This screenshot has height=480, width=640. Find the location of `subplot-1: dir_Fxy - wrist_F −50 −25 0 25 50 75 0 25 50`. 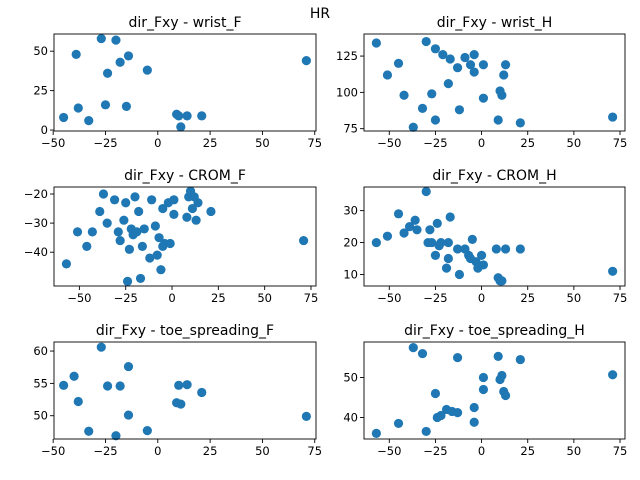

subplot-1: dir_Fxy - wrist_F −50 −25 0 25 50 75 0 25 50 is located at coordinates (177, 82).